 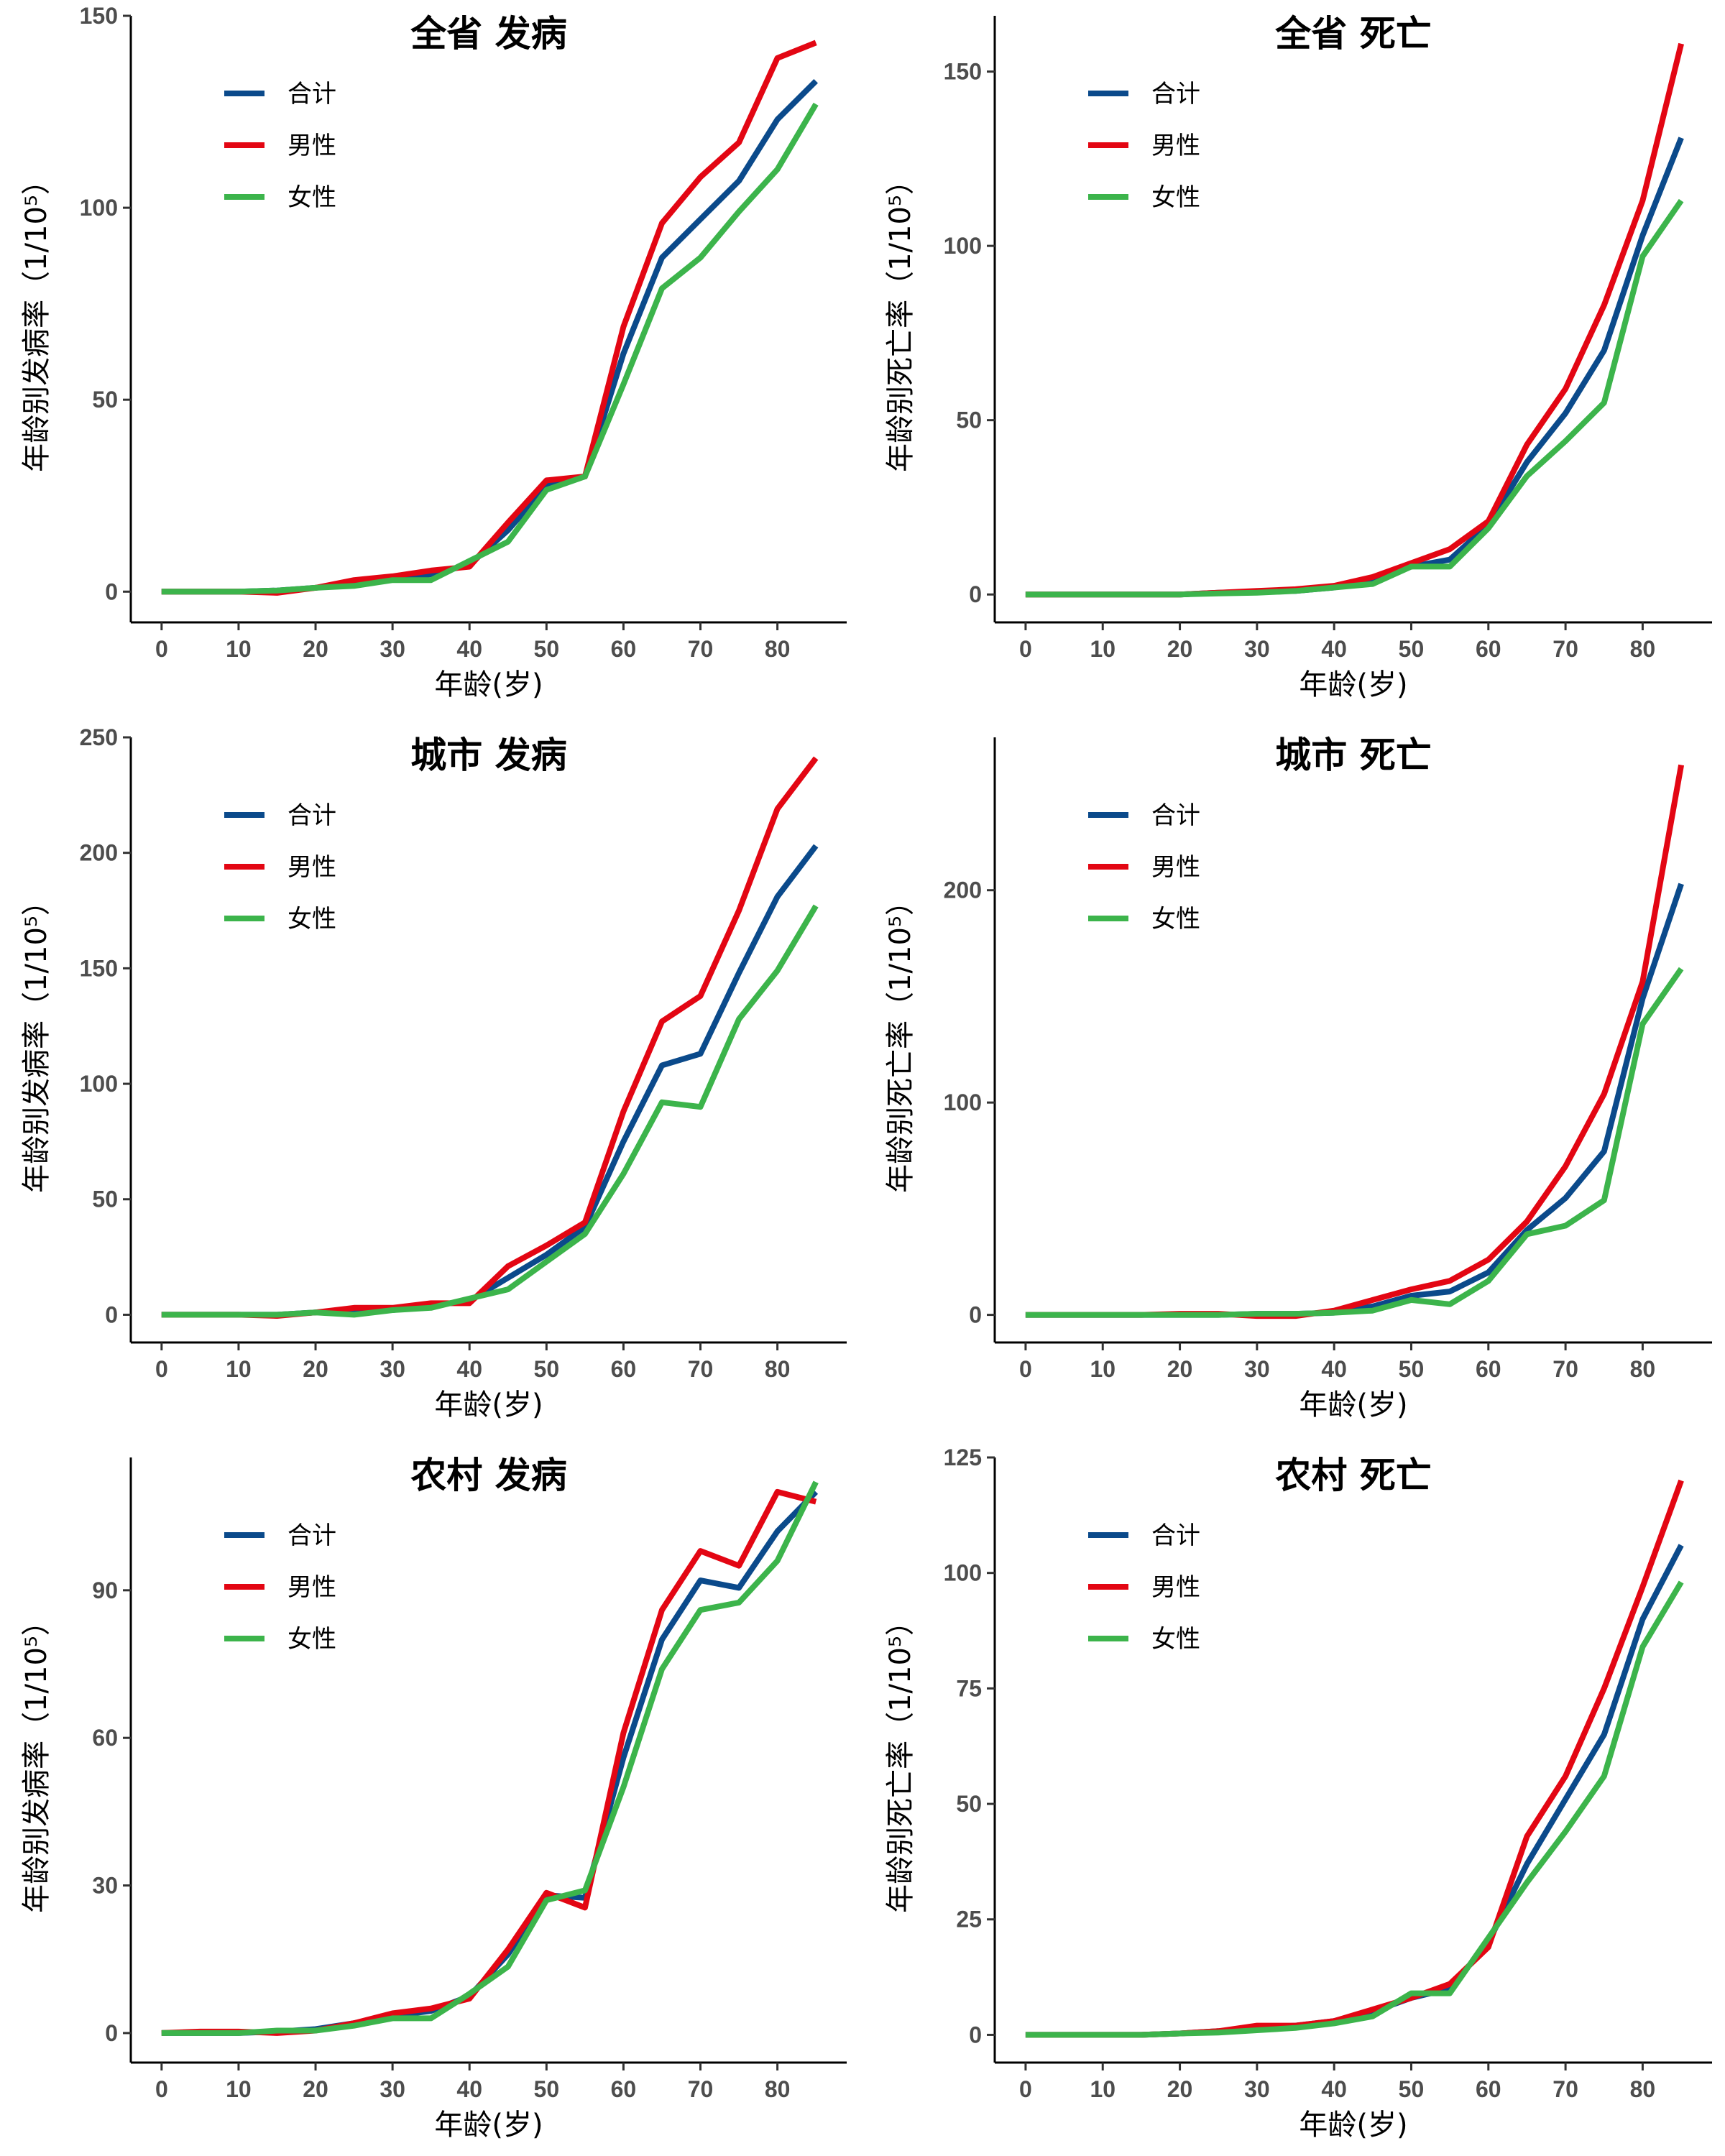 What do you see at coordinates (488, 33) in the screenshot?
I see `panel-title: 全省 发病` at bounding box center [488, 33].